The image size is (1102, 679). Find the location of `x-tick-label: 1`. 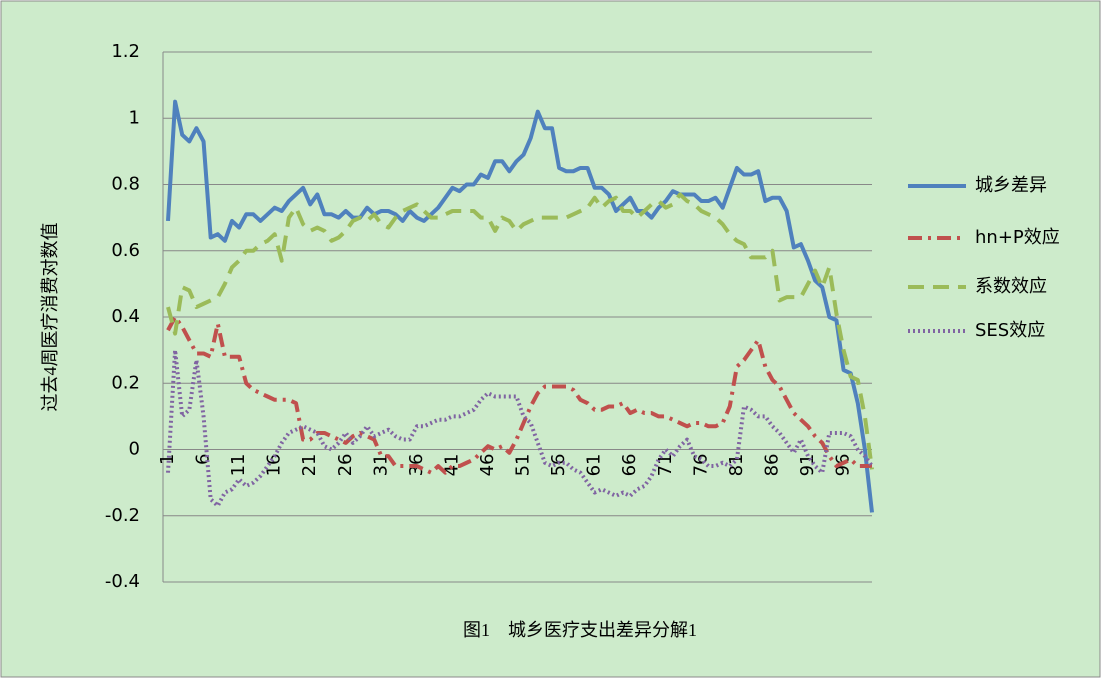

x-tick-label: 1 is located at coordinates (167, 459).